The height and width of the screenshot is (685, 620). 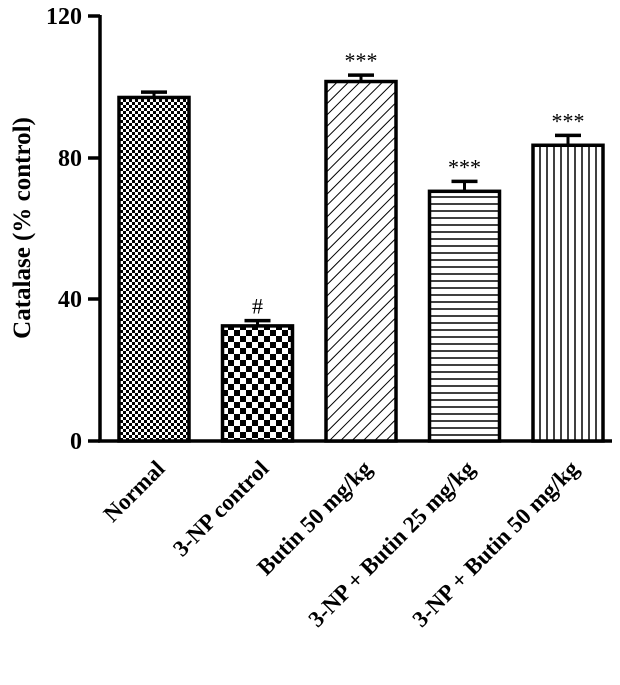 What do you see at coordinates (22, 228) in the screenshot?
I see `y-axis-label: Catalase (% control)` at bounding box center [22, 228].